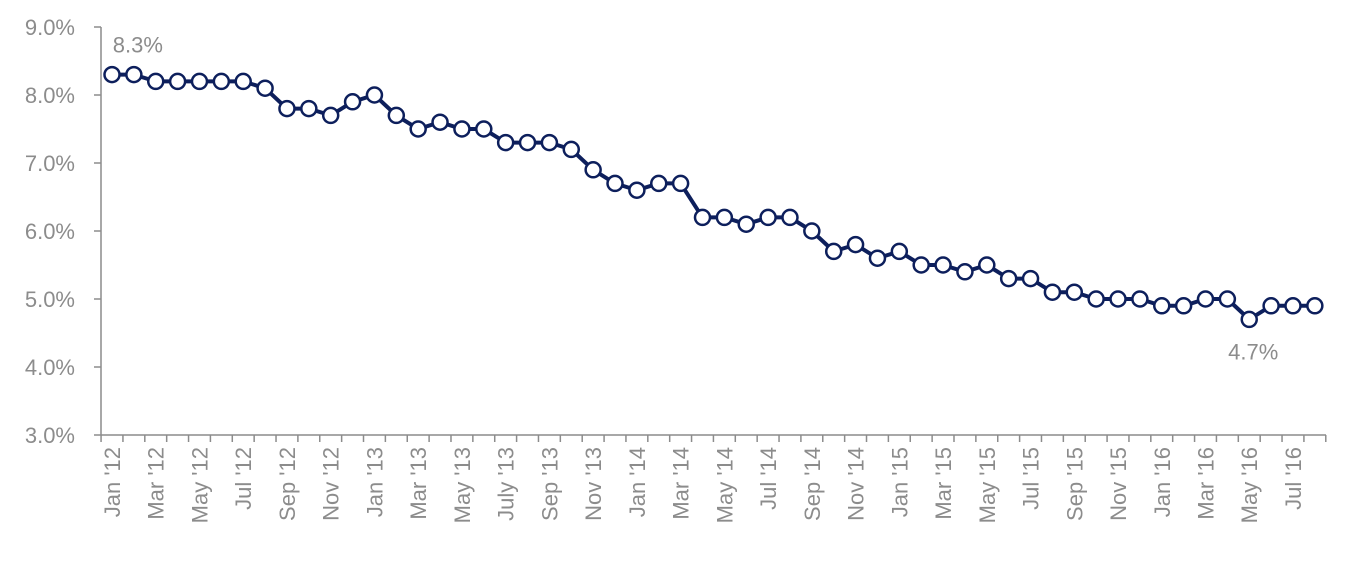  What do you see at coordinates (549, 484) in the screenshot?
I see `x-tick-label: Sep '13` at bounding box center [549, 484].